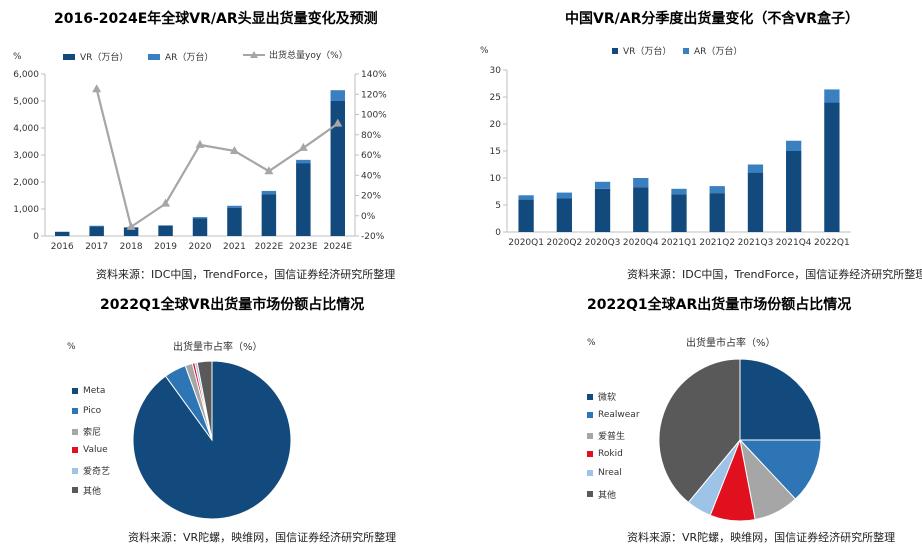 The height and width of the screenshot is (555, 922). What do you see at coordinates (712, 19) in the screenshot?
I see `chart2-title: 中国VR/AR分季度出货量变化（不含VR盒子）` at bounding box center [712, 19].